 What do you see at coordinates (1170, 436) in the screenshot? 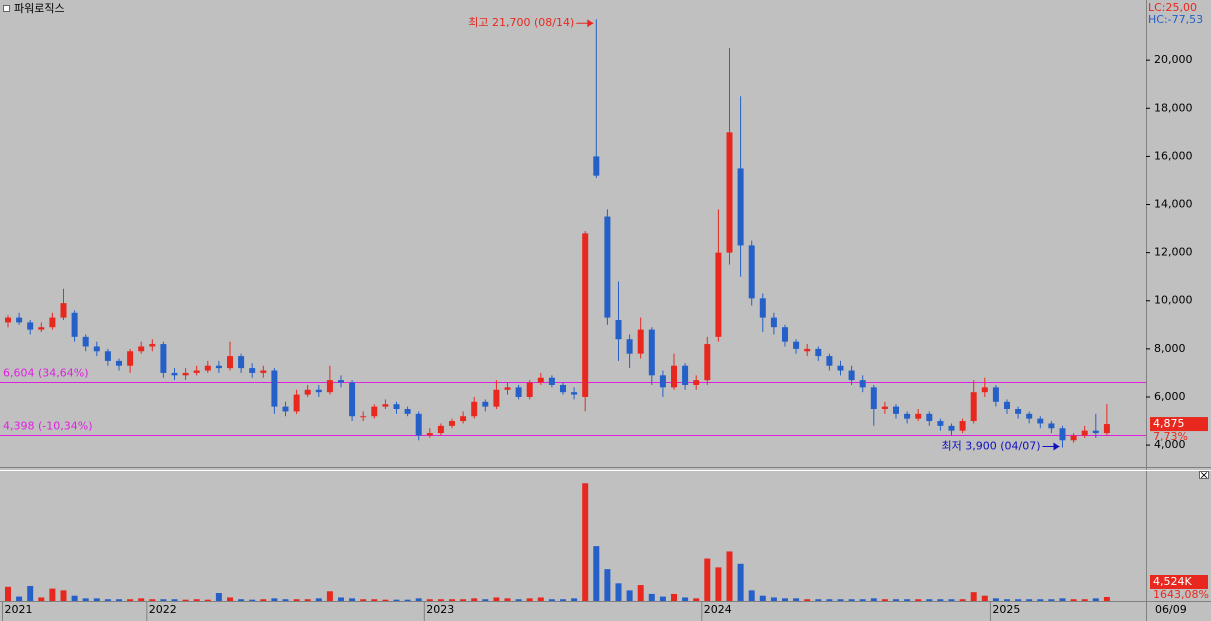
I see `change-label: 7,73%` at bounding box center [1170, 436].